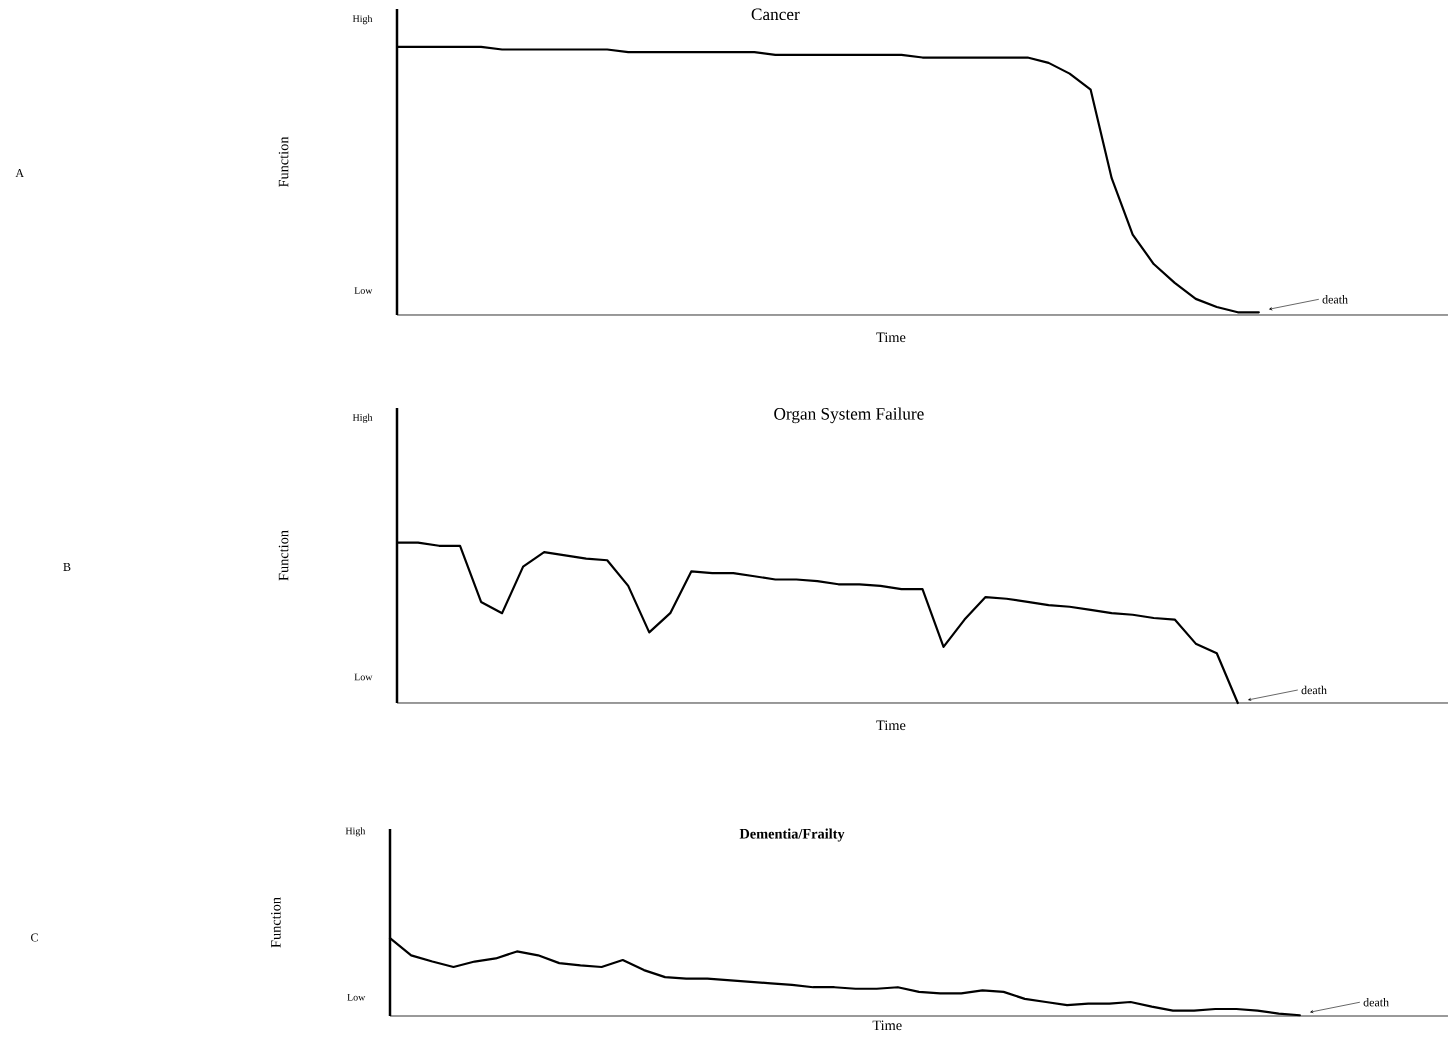  Describe the element at coordinates (19, 173) in the screenshot. I see `text: A` at that location.